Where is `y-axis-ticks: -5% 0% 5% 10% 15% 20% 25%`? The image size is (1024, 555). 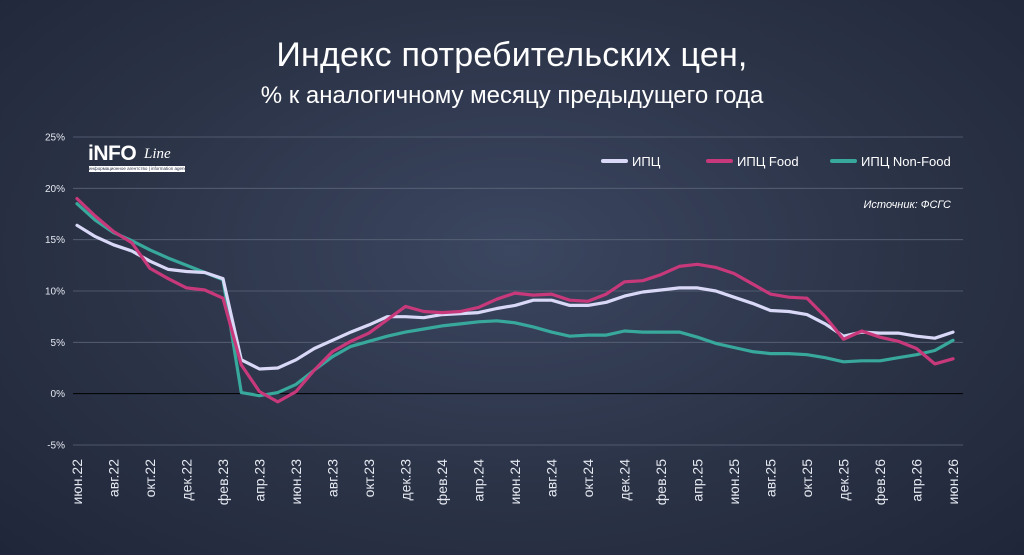 y-axis-ticks: -5% 0% 5% 10% 15% 20% 25% is located at coordinates (55, 292).